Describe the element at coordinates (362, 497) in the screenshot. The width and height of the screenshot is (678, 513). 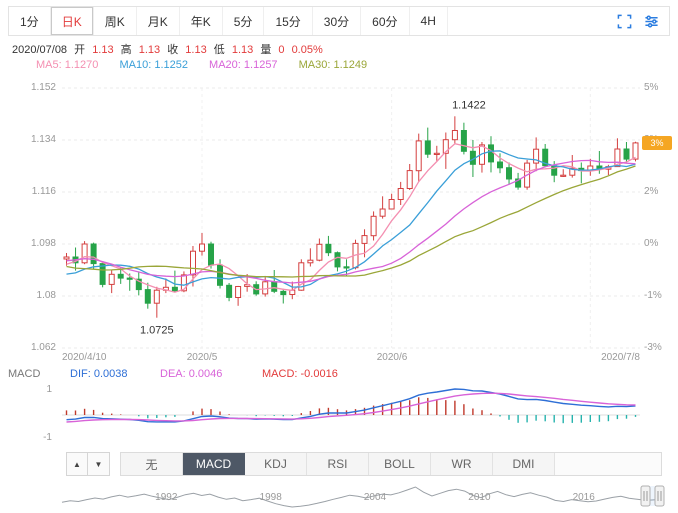
I see `history-mini-line` at that location.